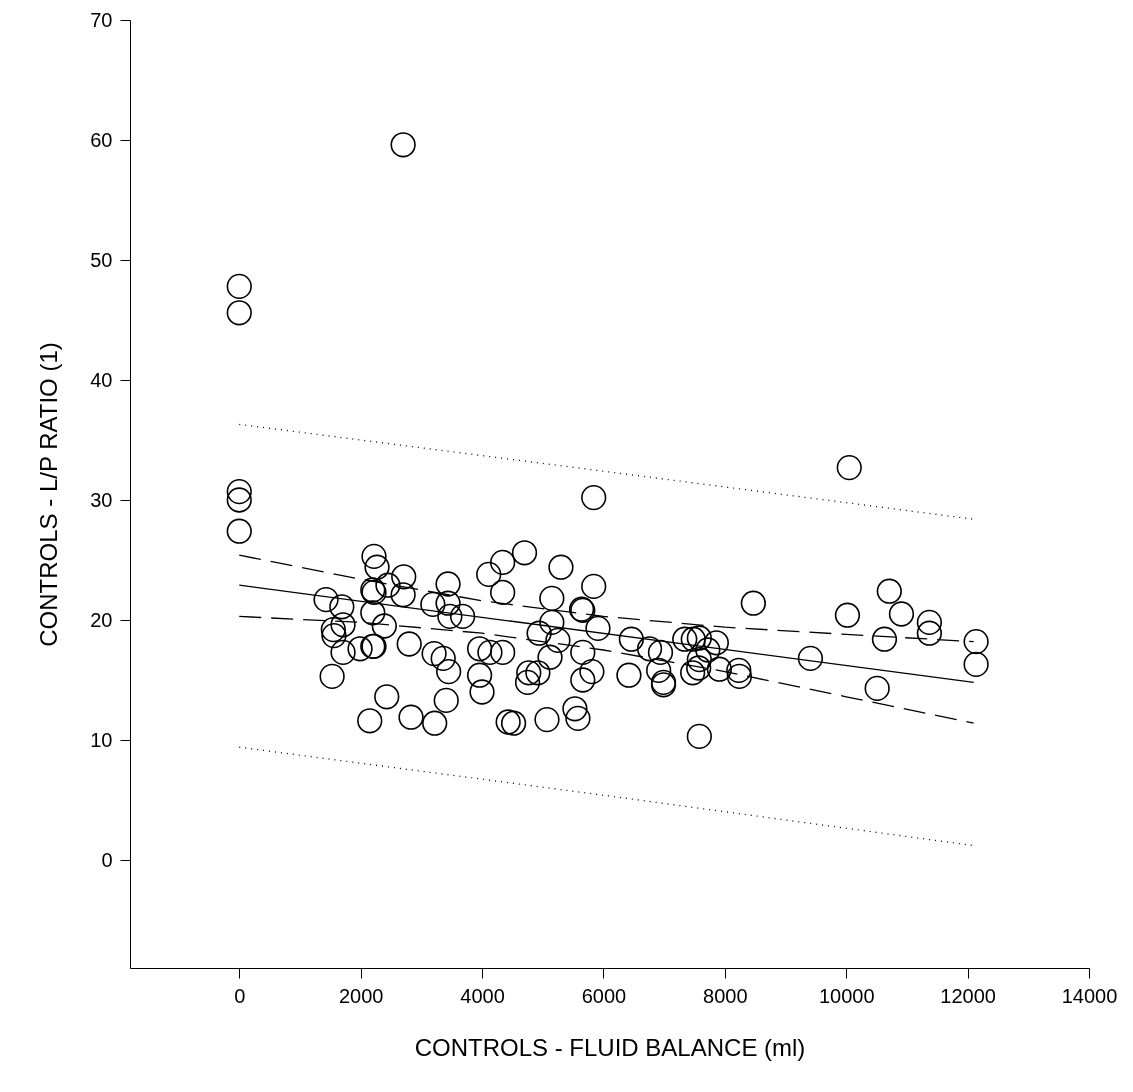  I want to click on x-tick-label: 14000, so click(1089, 995).